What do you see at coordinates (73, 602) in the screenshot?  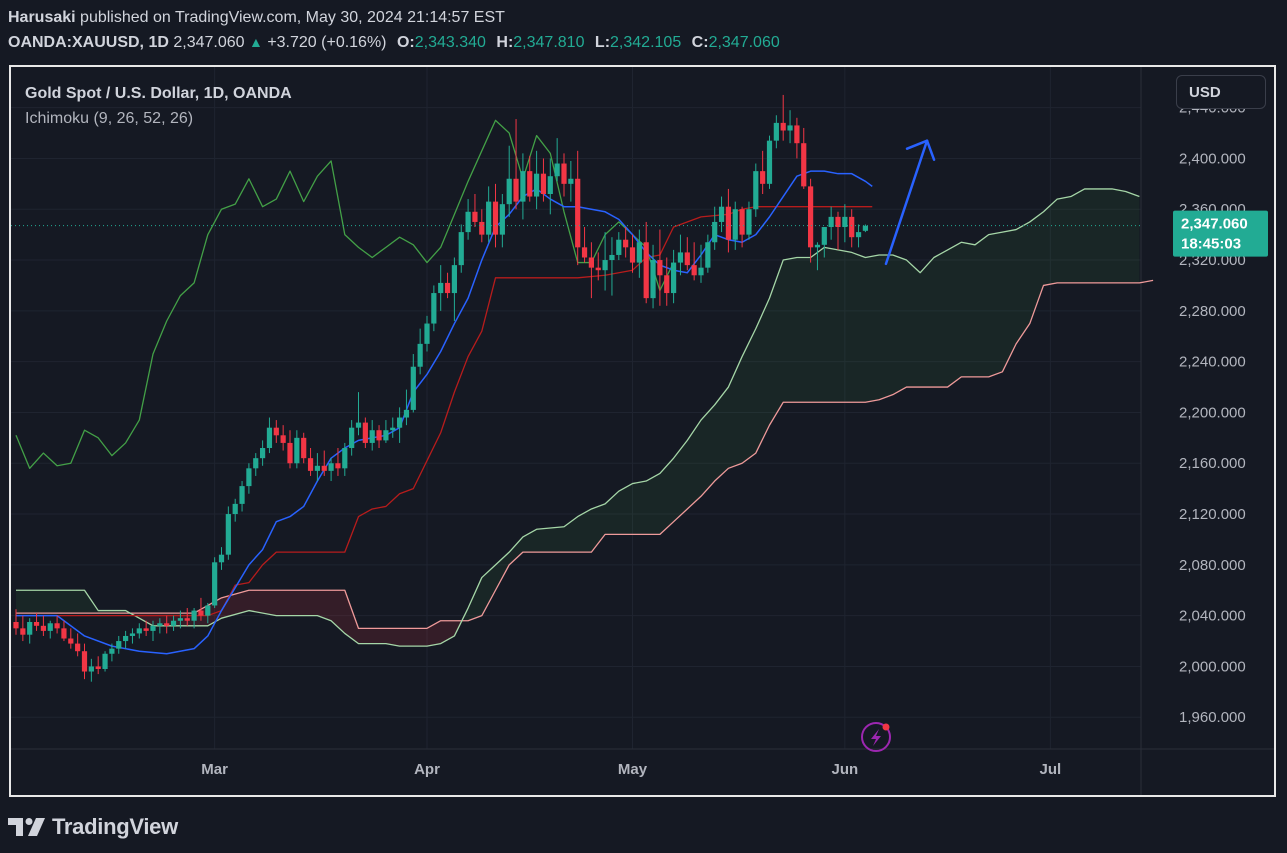 I see `cloud-segment` at bounding box center [73, 602].